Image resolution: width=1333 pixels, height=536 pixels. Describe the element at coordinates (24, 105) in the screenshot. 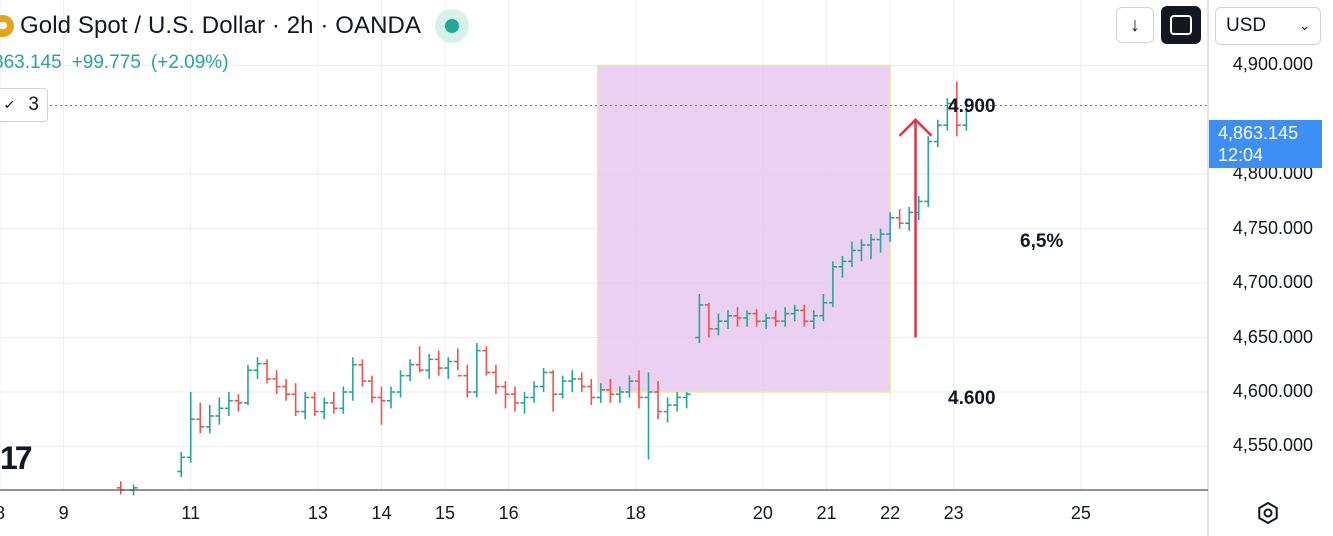

I see `indicators-toggle-button: ✓ 3` at that location.